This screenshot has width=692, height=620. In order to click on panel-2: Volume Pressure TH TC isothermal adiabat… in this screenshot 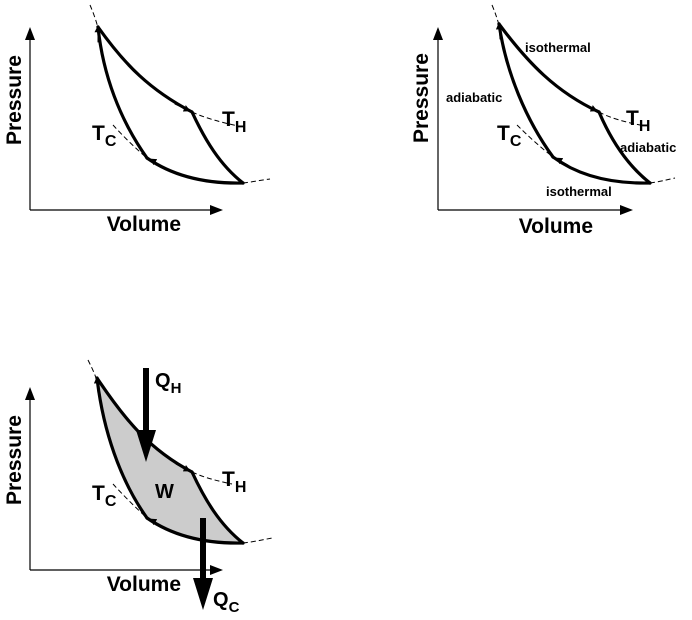, I will do `click(543, 121)`.